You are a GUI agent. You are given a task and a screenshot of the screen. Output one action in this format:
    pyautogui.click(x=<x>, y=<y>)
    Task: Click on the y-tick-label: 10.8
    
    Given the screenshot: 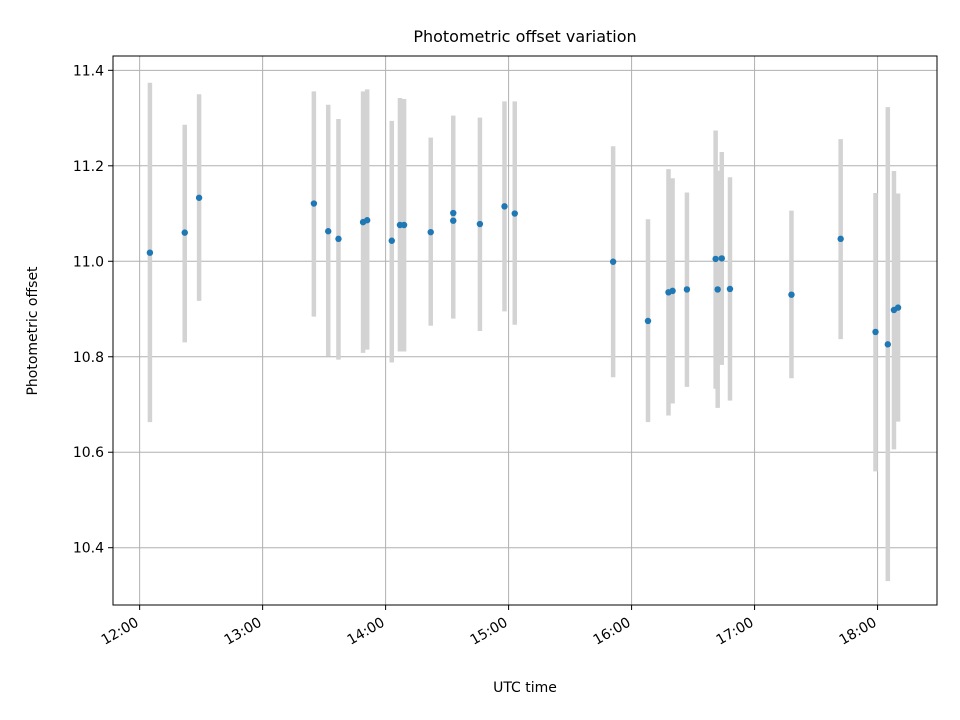 What is the action you would take?
    pyautogui.click(x=88, y=358)
    